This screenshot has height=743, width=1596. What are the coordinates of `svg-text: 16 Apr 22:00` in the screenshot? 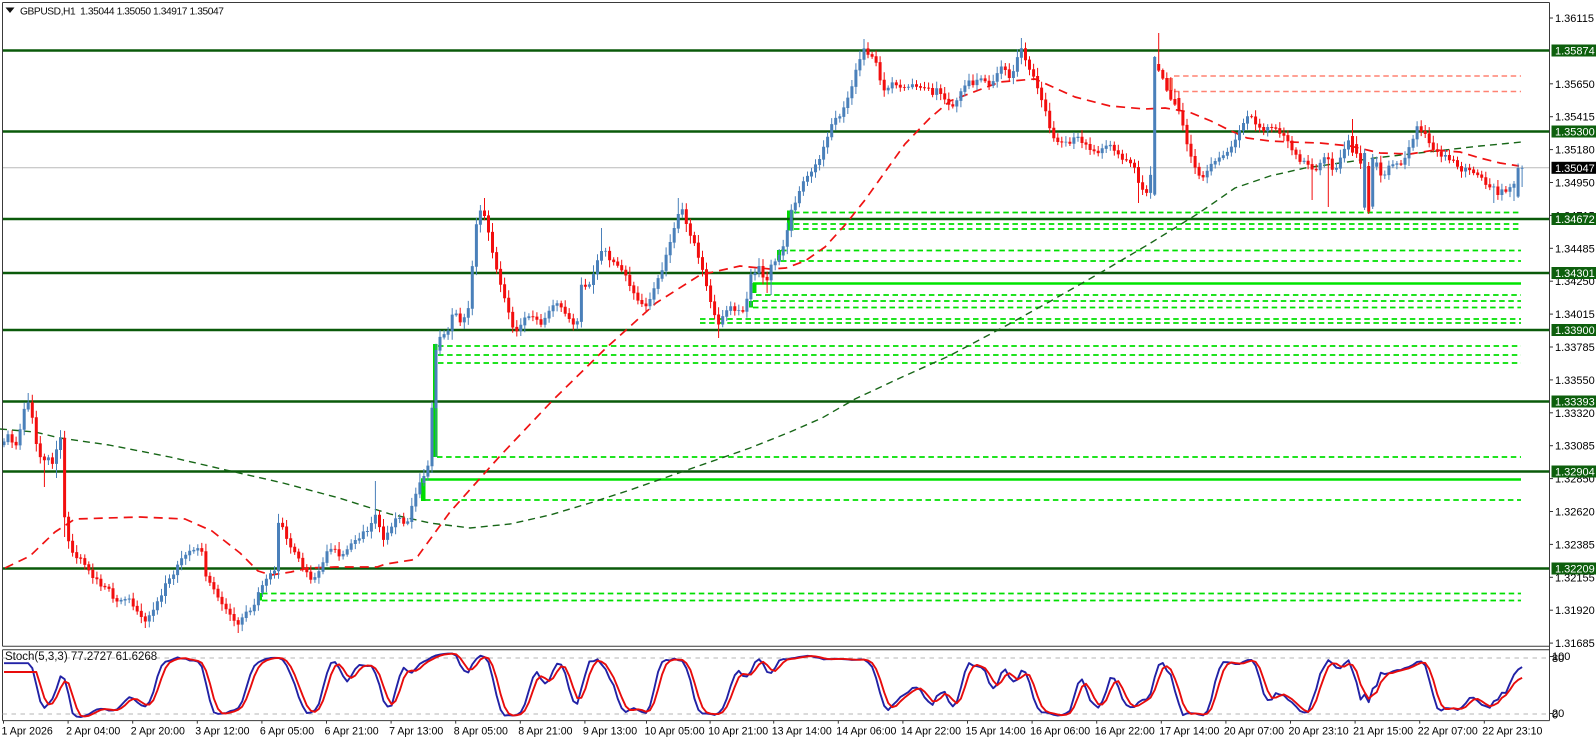 It's located at (1125, 732).